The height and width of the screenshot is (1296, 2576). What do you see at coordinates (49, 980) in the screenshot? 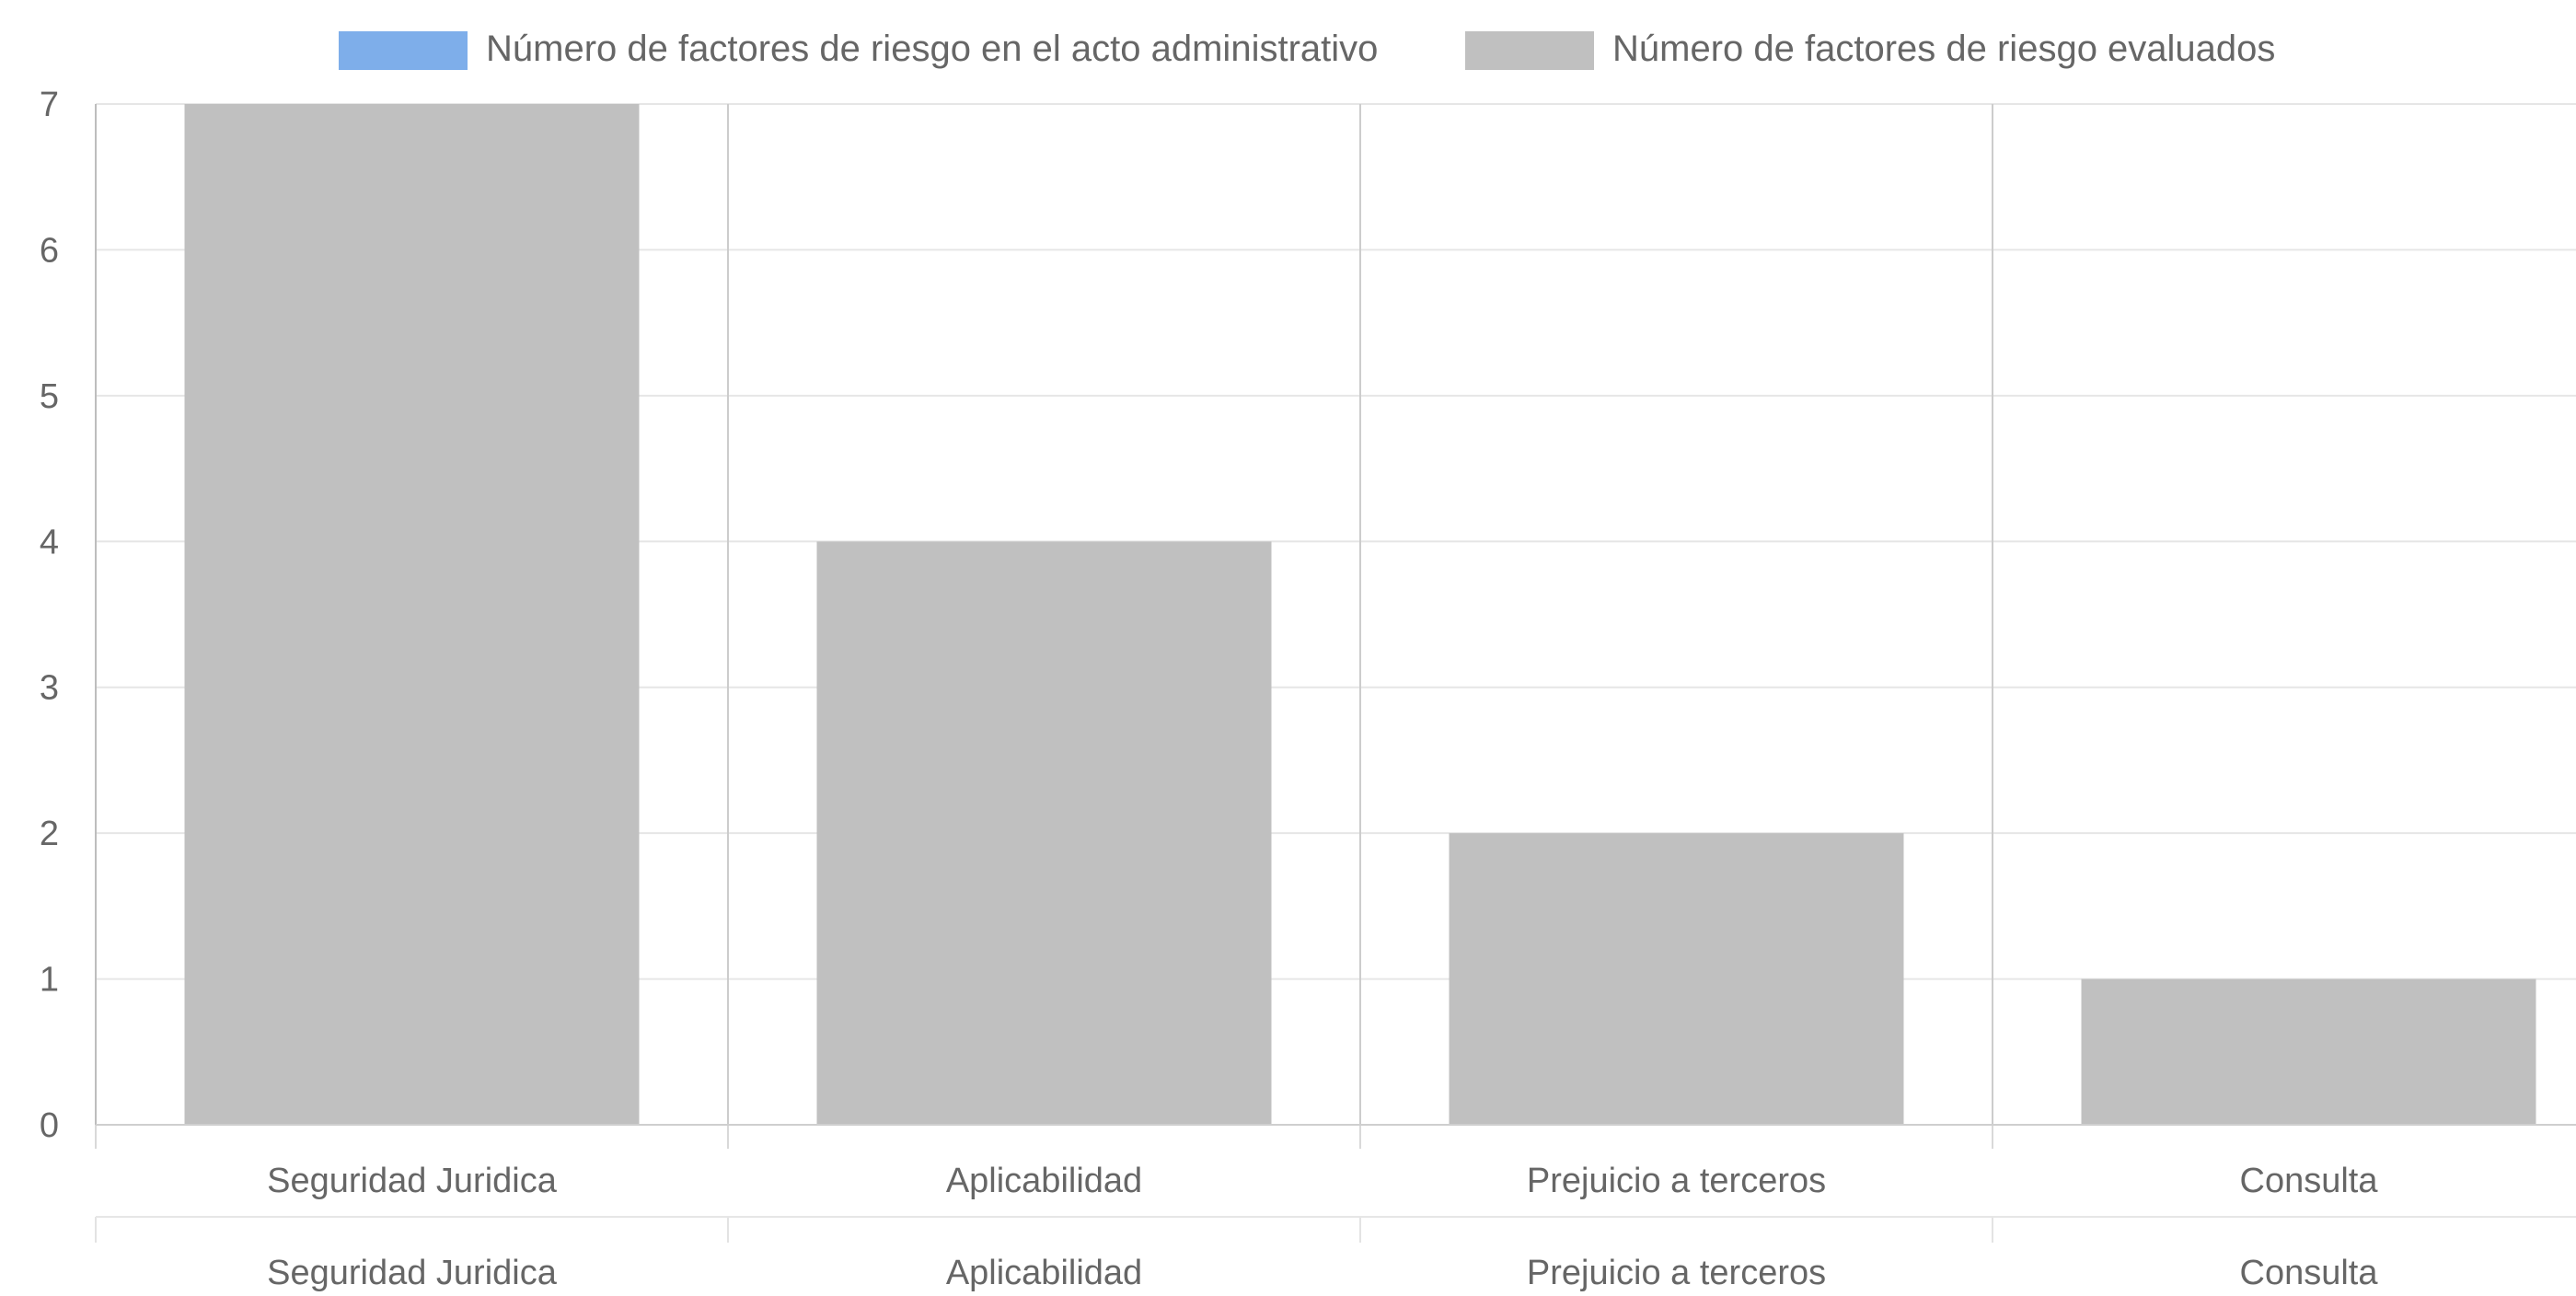
I see `y-tick-label: 1` at bounding box center [49, 980].